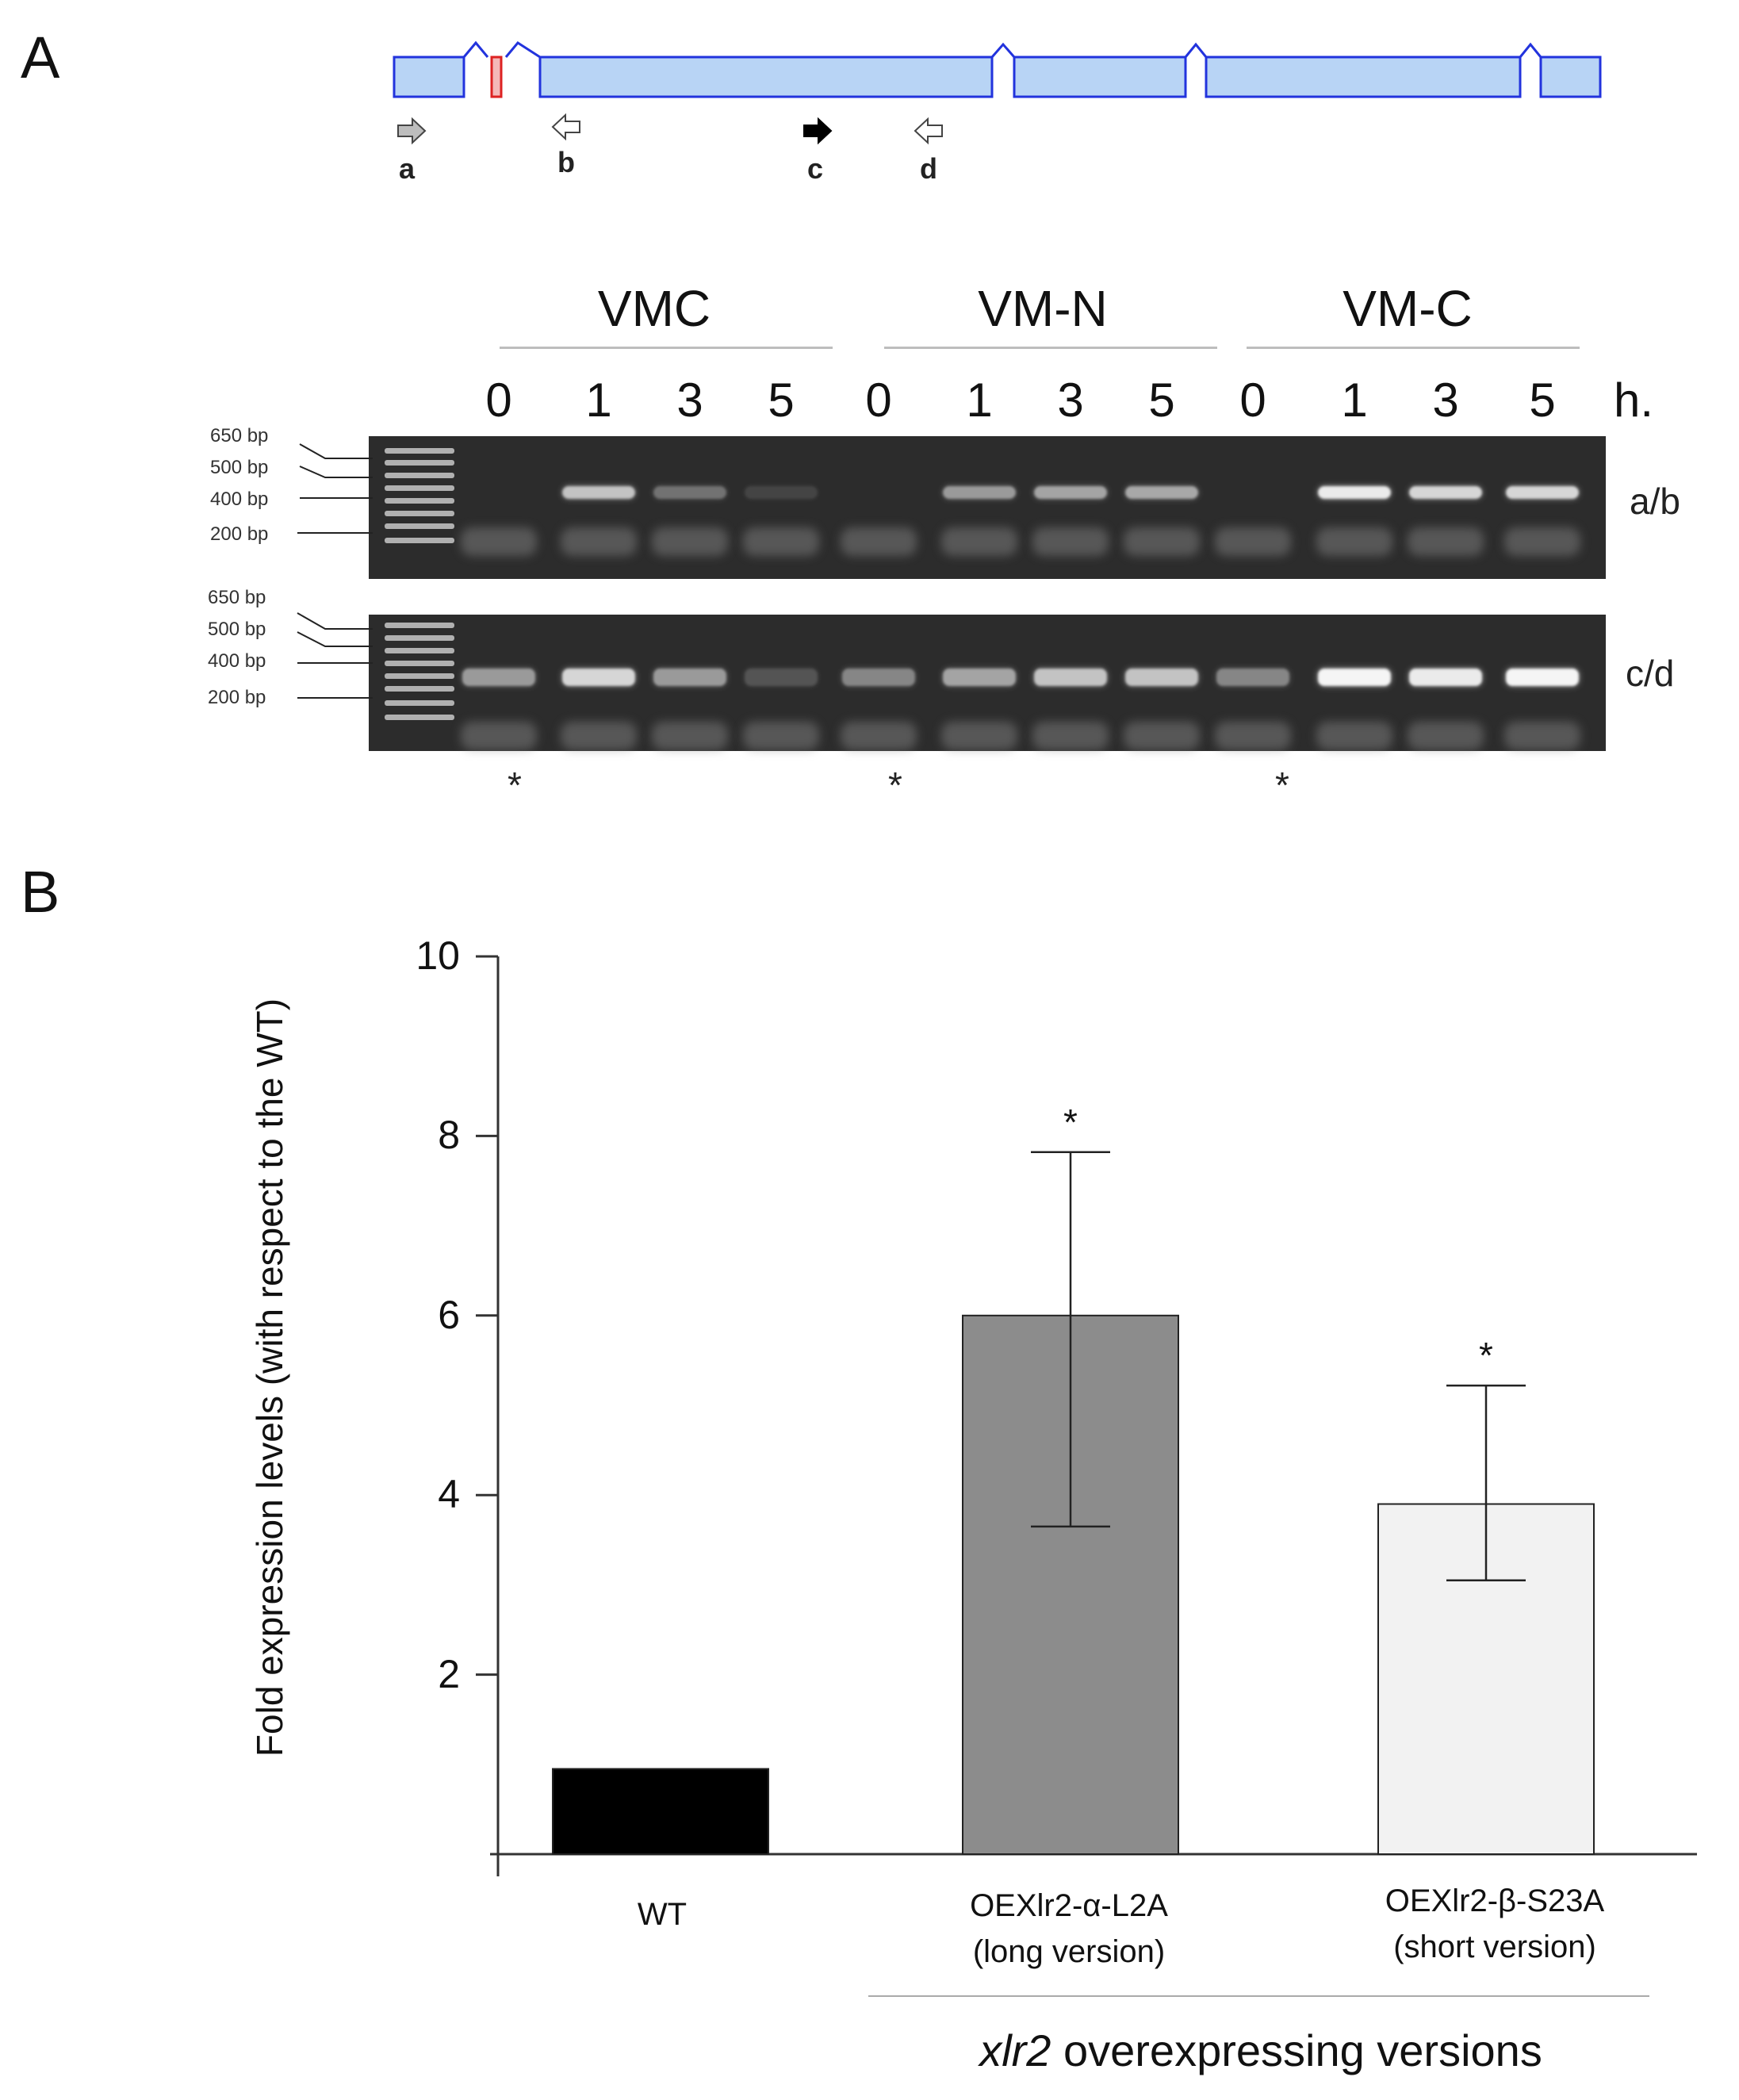 The image size is (1739, 2100). I want to click on category-sublabel: (short version), so click(1494, 1947).